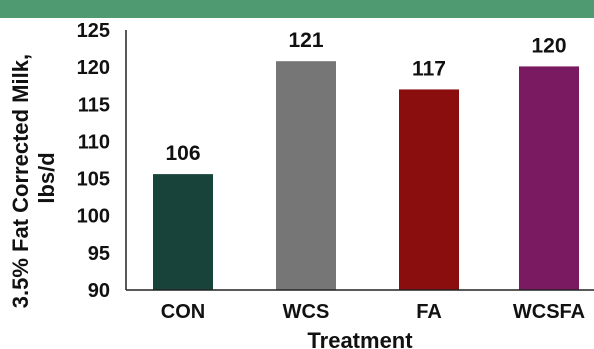 This screenshot has height=349, width=594. What do you see at coordinates (46, 177) in the screenshot?
I see `y-axis-title-line2: lbs/d` at bounding box center [46, 177].